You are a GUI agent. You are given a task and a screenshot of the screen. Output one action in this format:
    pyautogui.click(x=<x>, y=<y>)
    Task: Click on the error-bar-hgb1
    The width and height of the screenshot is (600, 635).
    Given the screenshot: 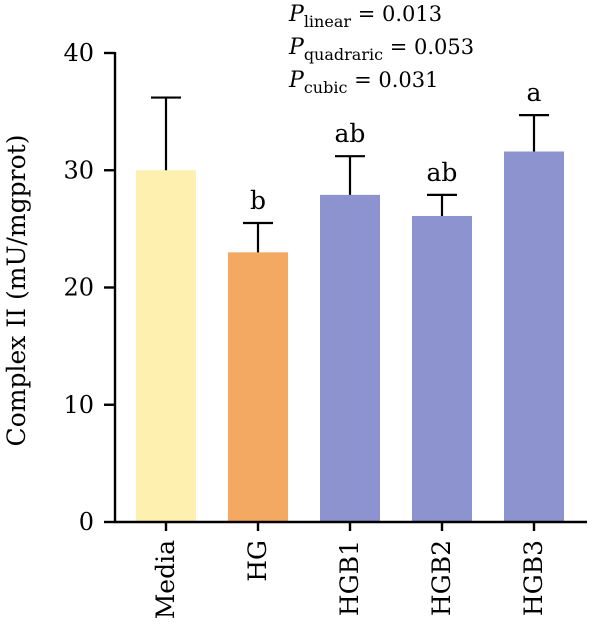 What is the action you would take?
    pyautogui.click(x=350, y=175)
    